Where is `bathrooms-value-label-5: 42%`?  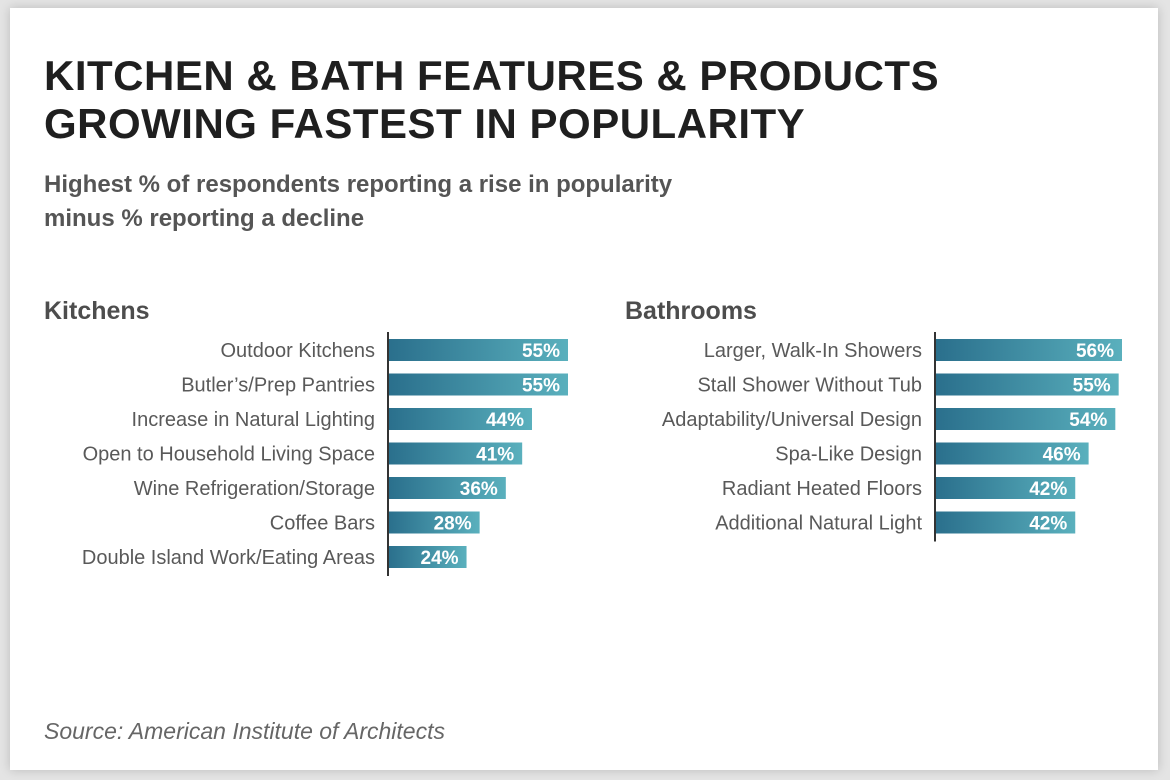
bathrooms-value-label-5: 42% is located at coordinates (1048, 524).